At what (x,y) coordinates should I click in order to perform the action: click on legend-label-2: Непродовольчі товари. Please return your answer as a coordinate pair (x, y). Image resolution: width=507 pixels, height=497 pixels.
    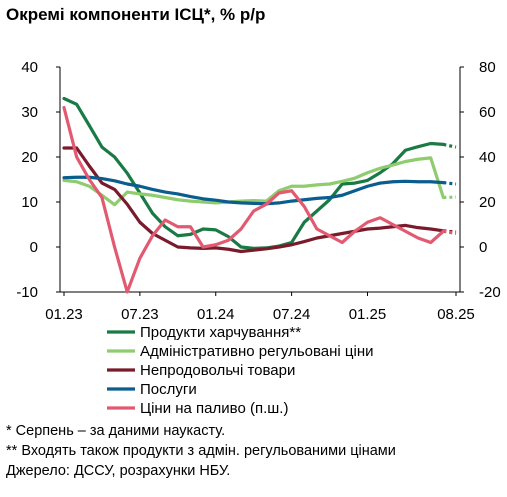
    Looking at the image, I should click on (217, 370).